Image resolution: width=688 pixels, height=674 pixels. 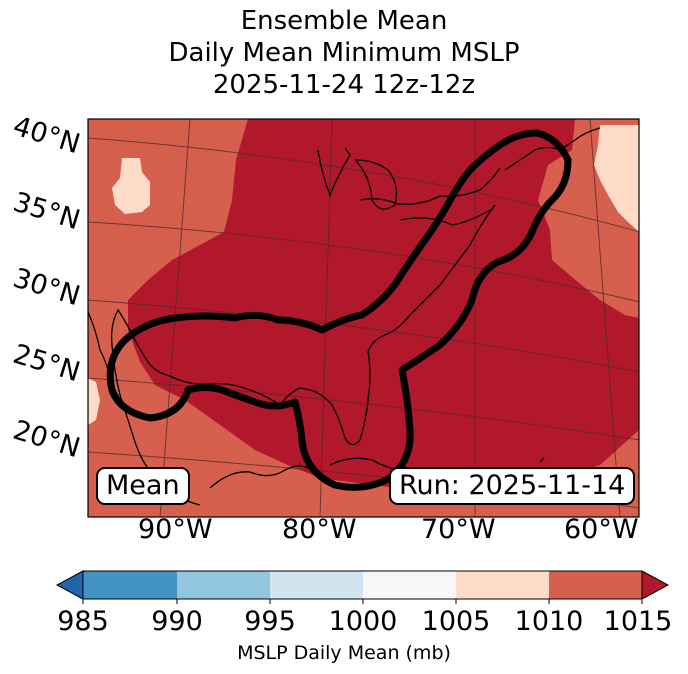 I want to click on run-date-box: Run: 2025-11-14, so click(x=512, y=486).